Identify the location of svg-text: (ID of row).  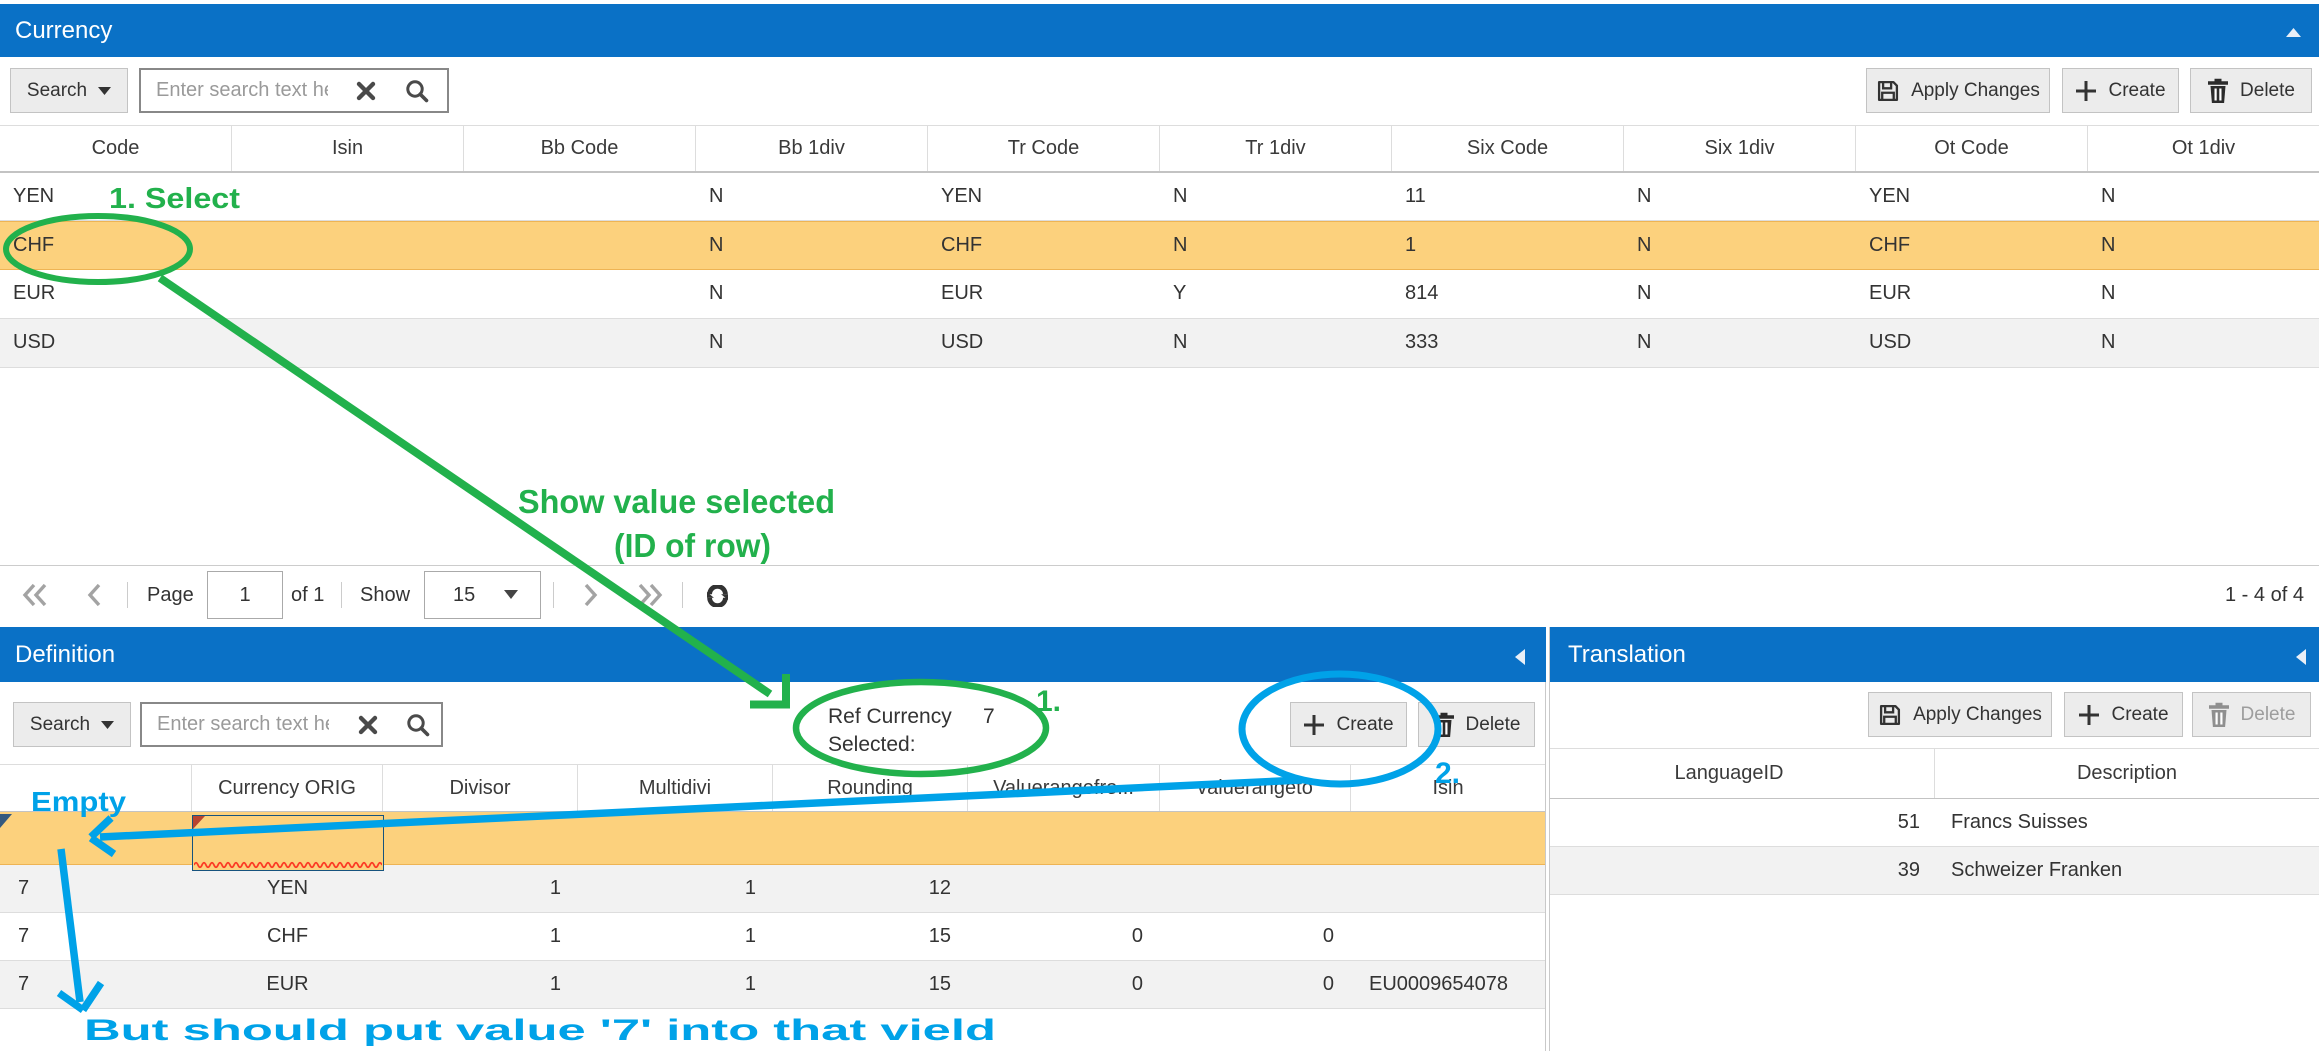
(692, 545).